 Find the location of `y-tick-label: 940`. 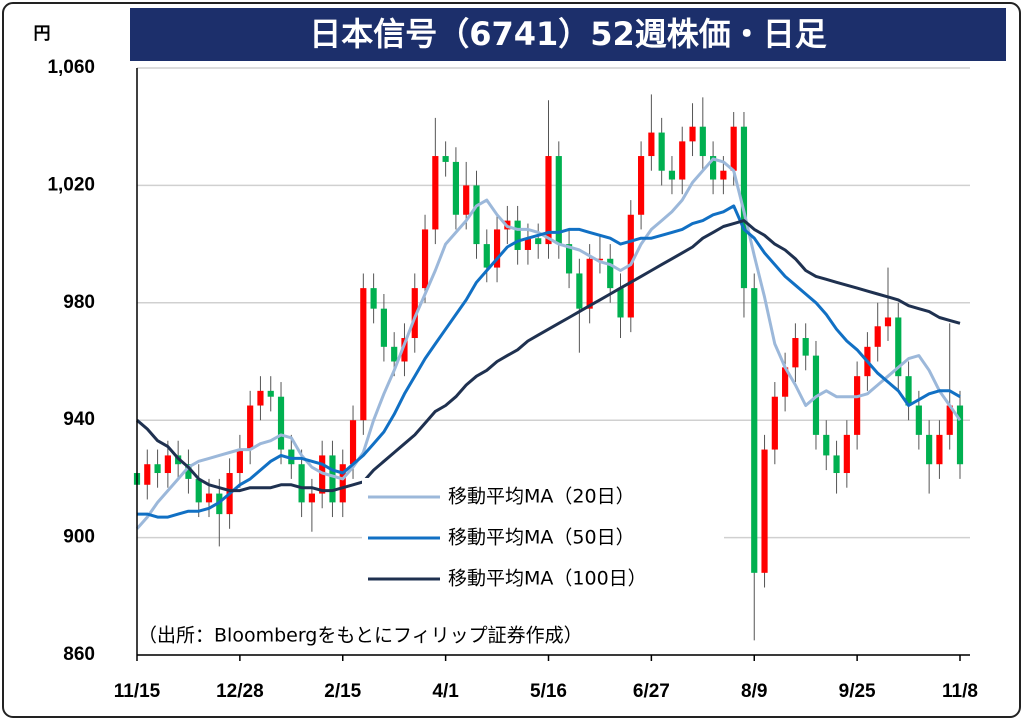

y-tick-label: 940 is located at coordinates (79, 419).